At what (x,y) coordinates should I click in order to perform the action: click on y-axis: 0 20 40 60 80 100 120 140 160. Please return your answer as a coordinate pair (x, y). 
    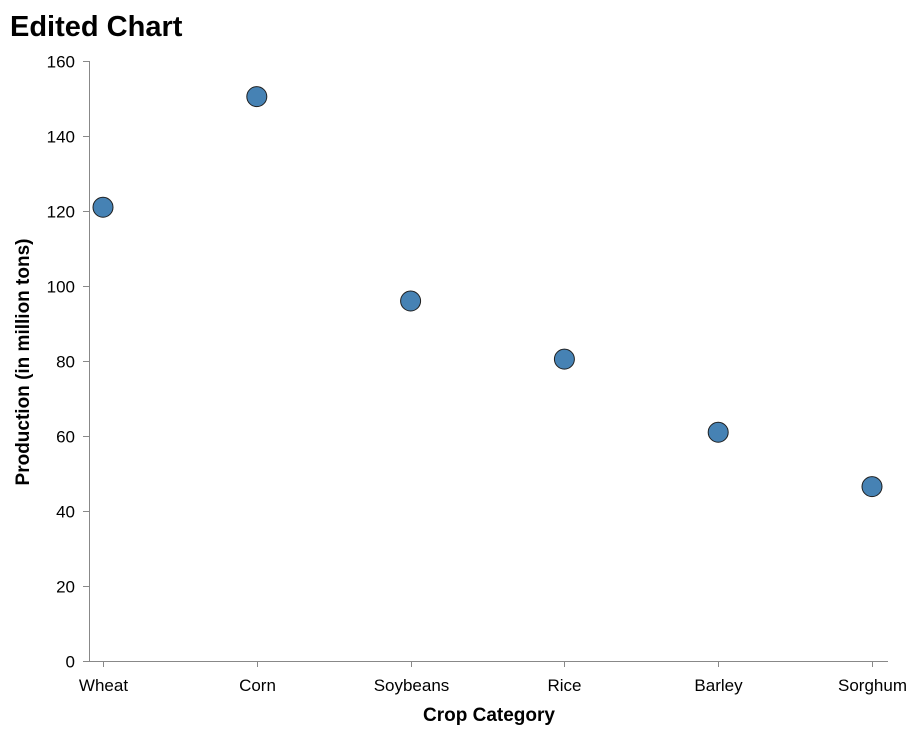
    Looking at the image, I should click on (68, 362).